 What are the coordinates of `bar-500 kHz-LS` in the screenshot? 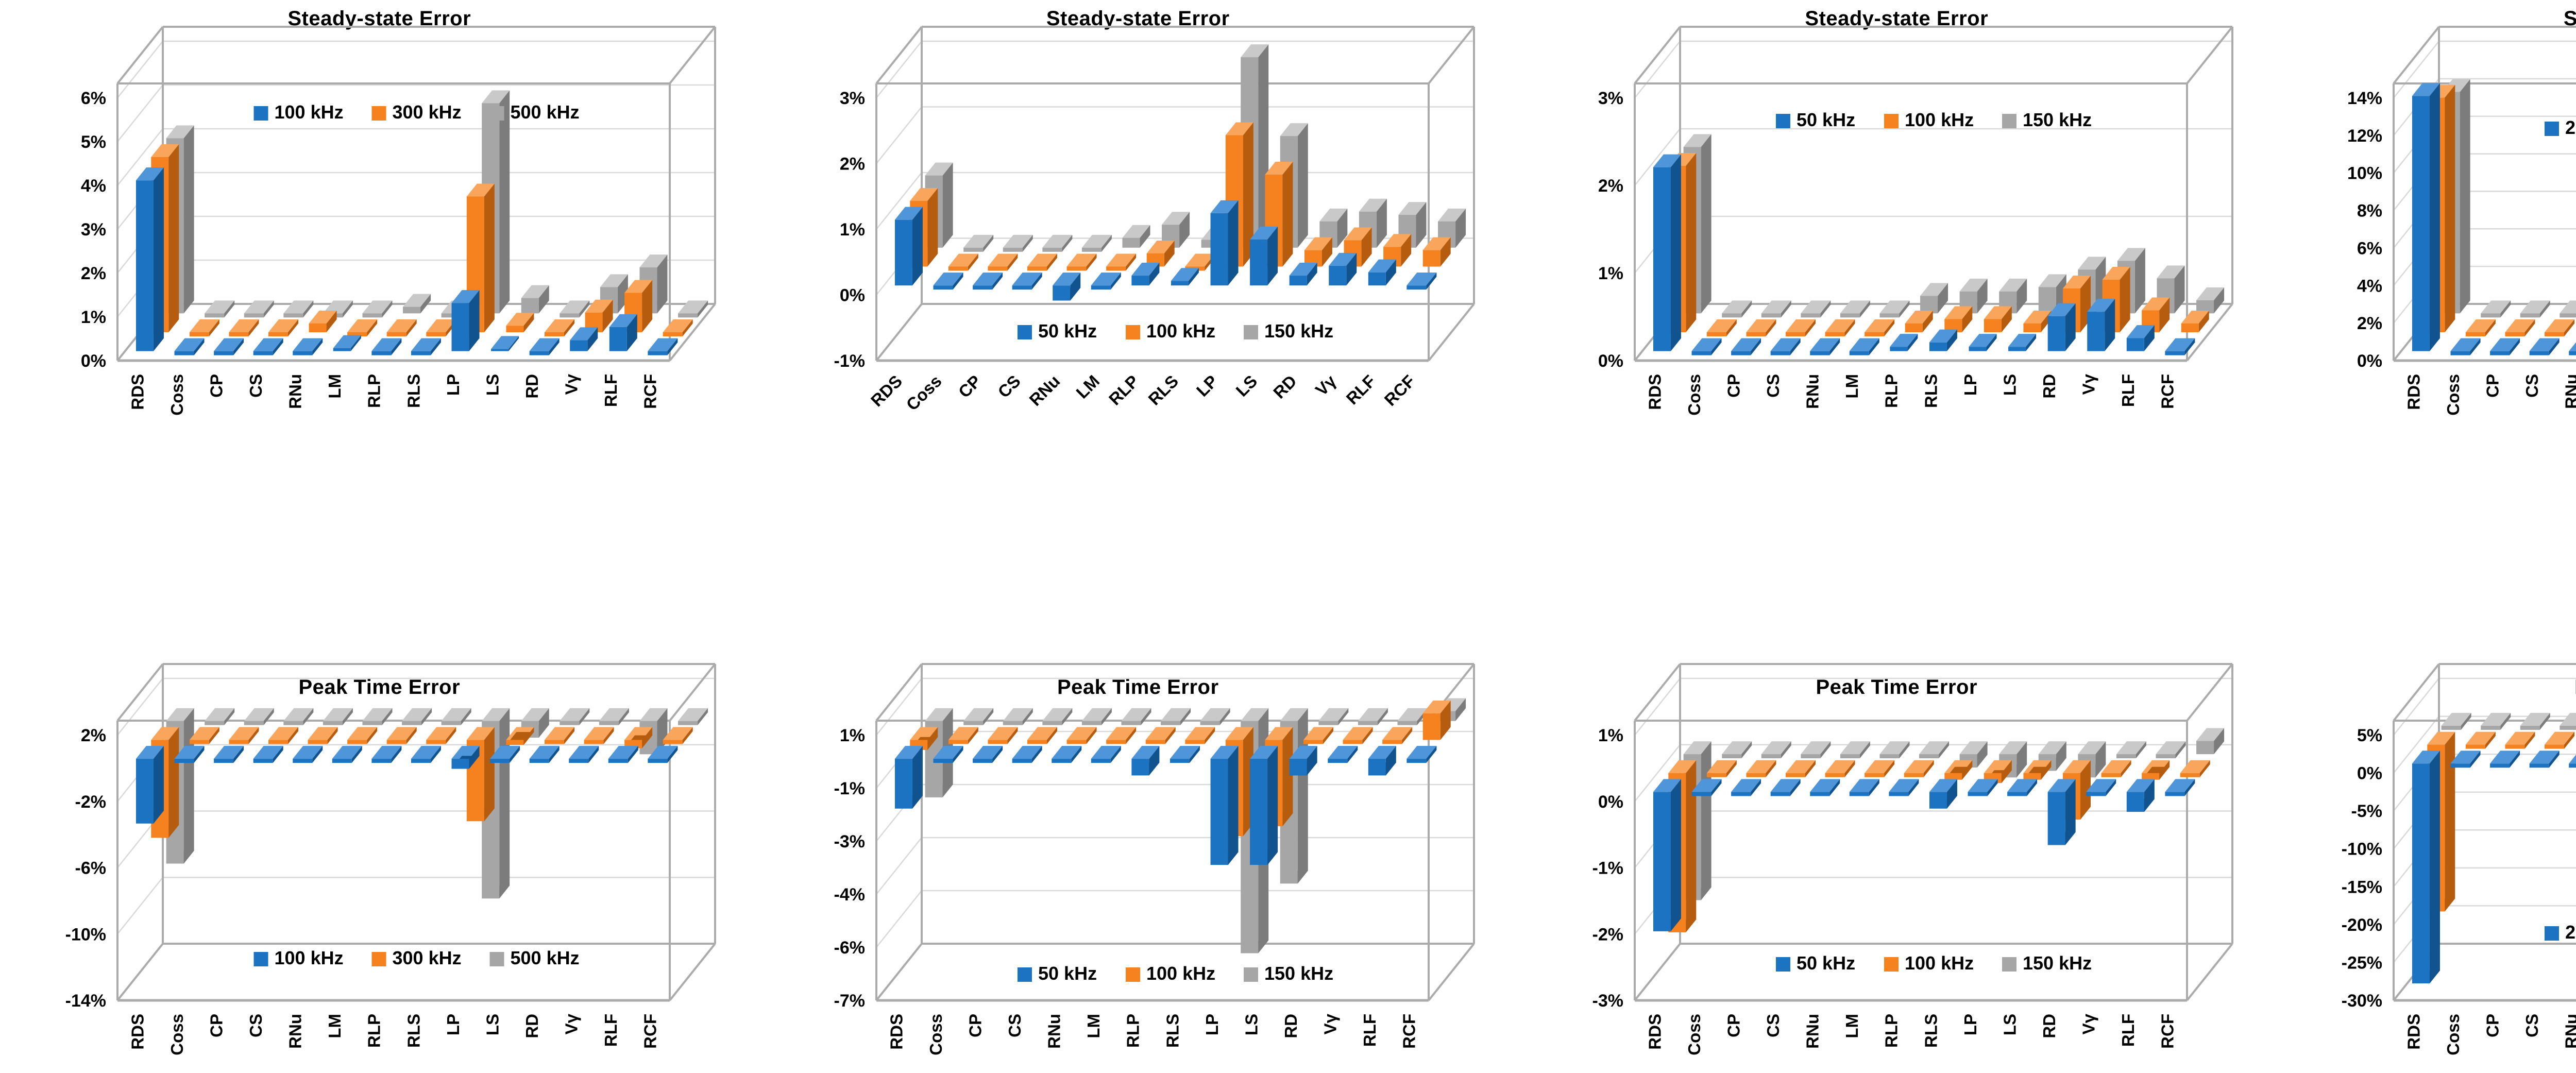 It's located at (535, 299).